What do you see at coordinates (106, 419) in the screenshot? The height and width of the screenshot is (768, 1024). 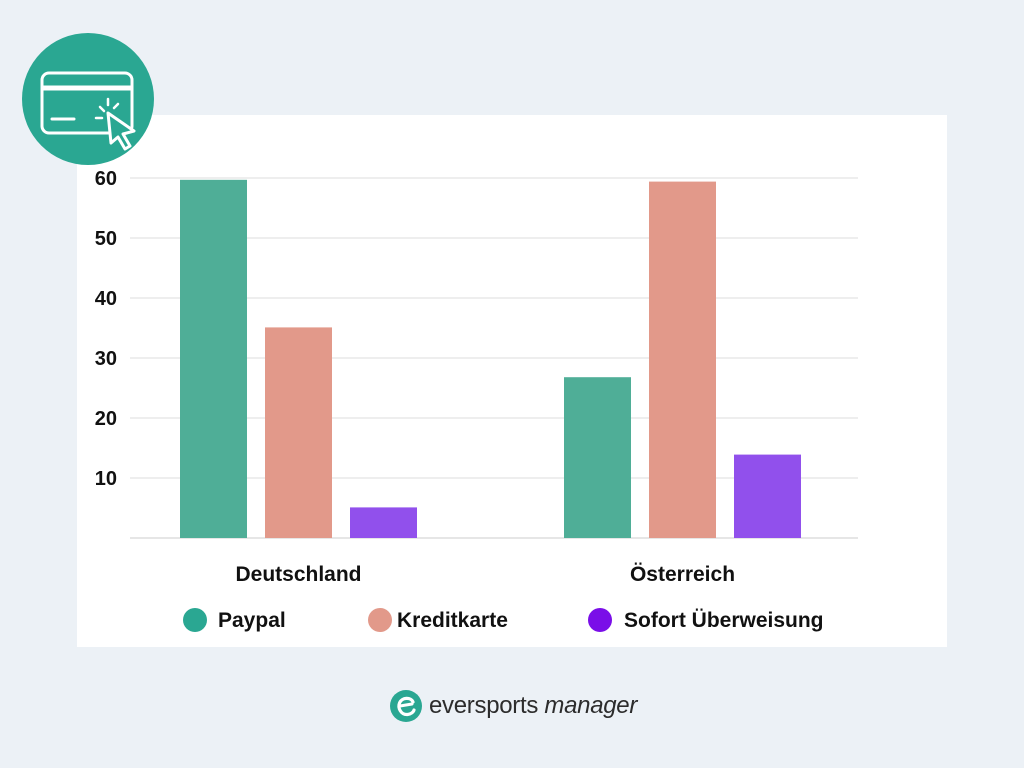 I see `y-tick-label: 20` at bounding box center [106, 419].